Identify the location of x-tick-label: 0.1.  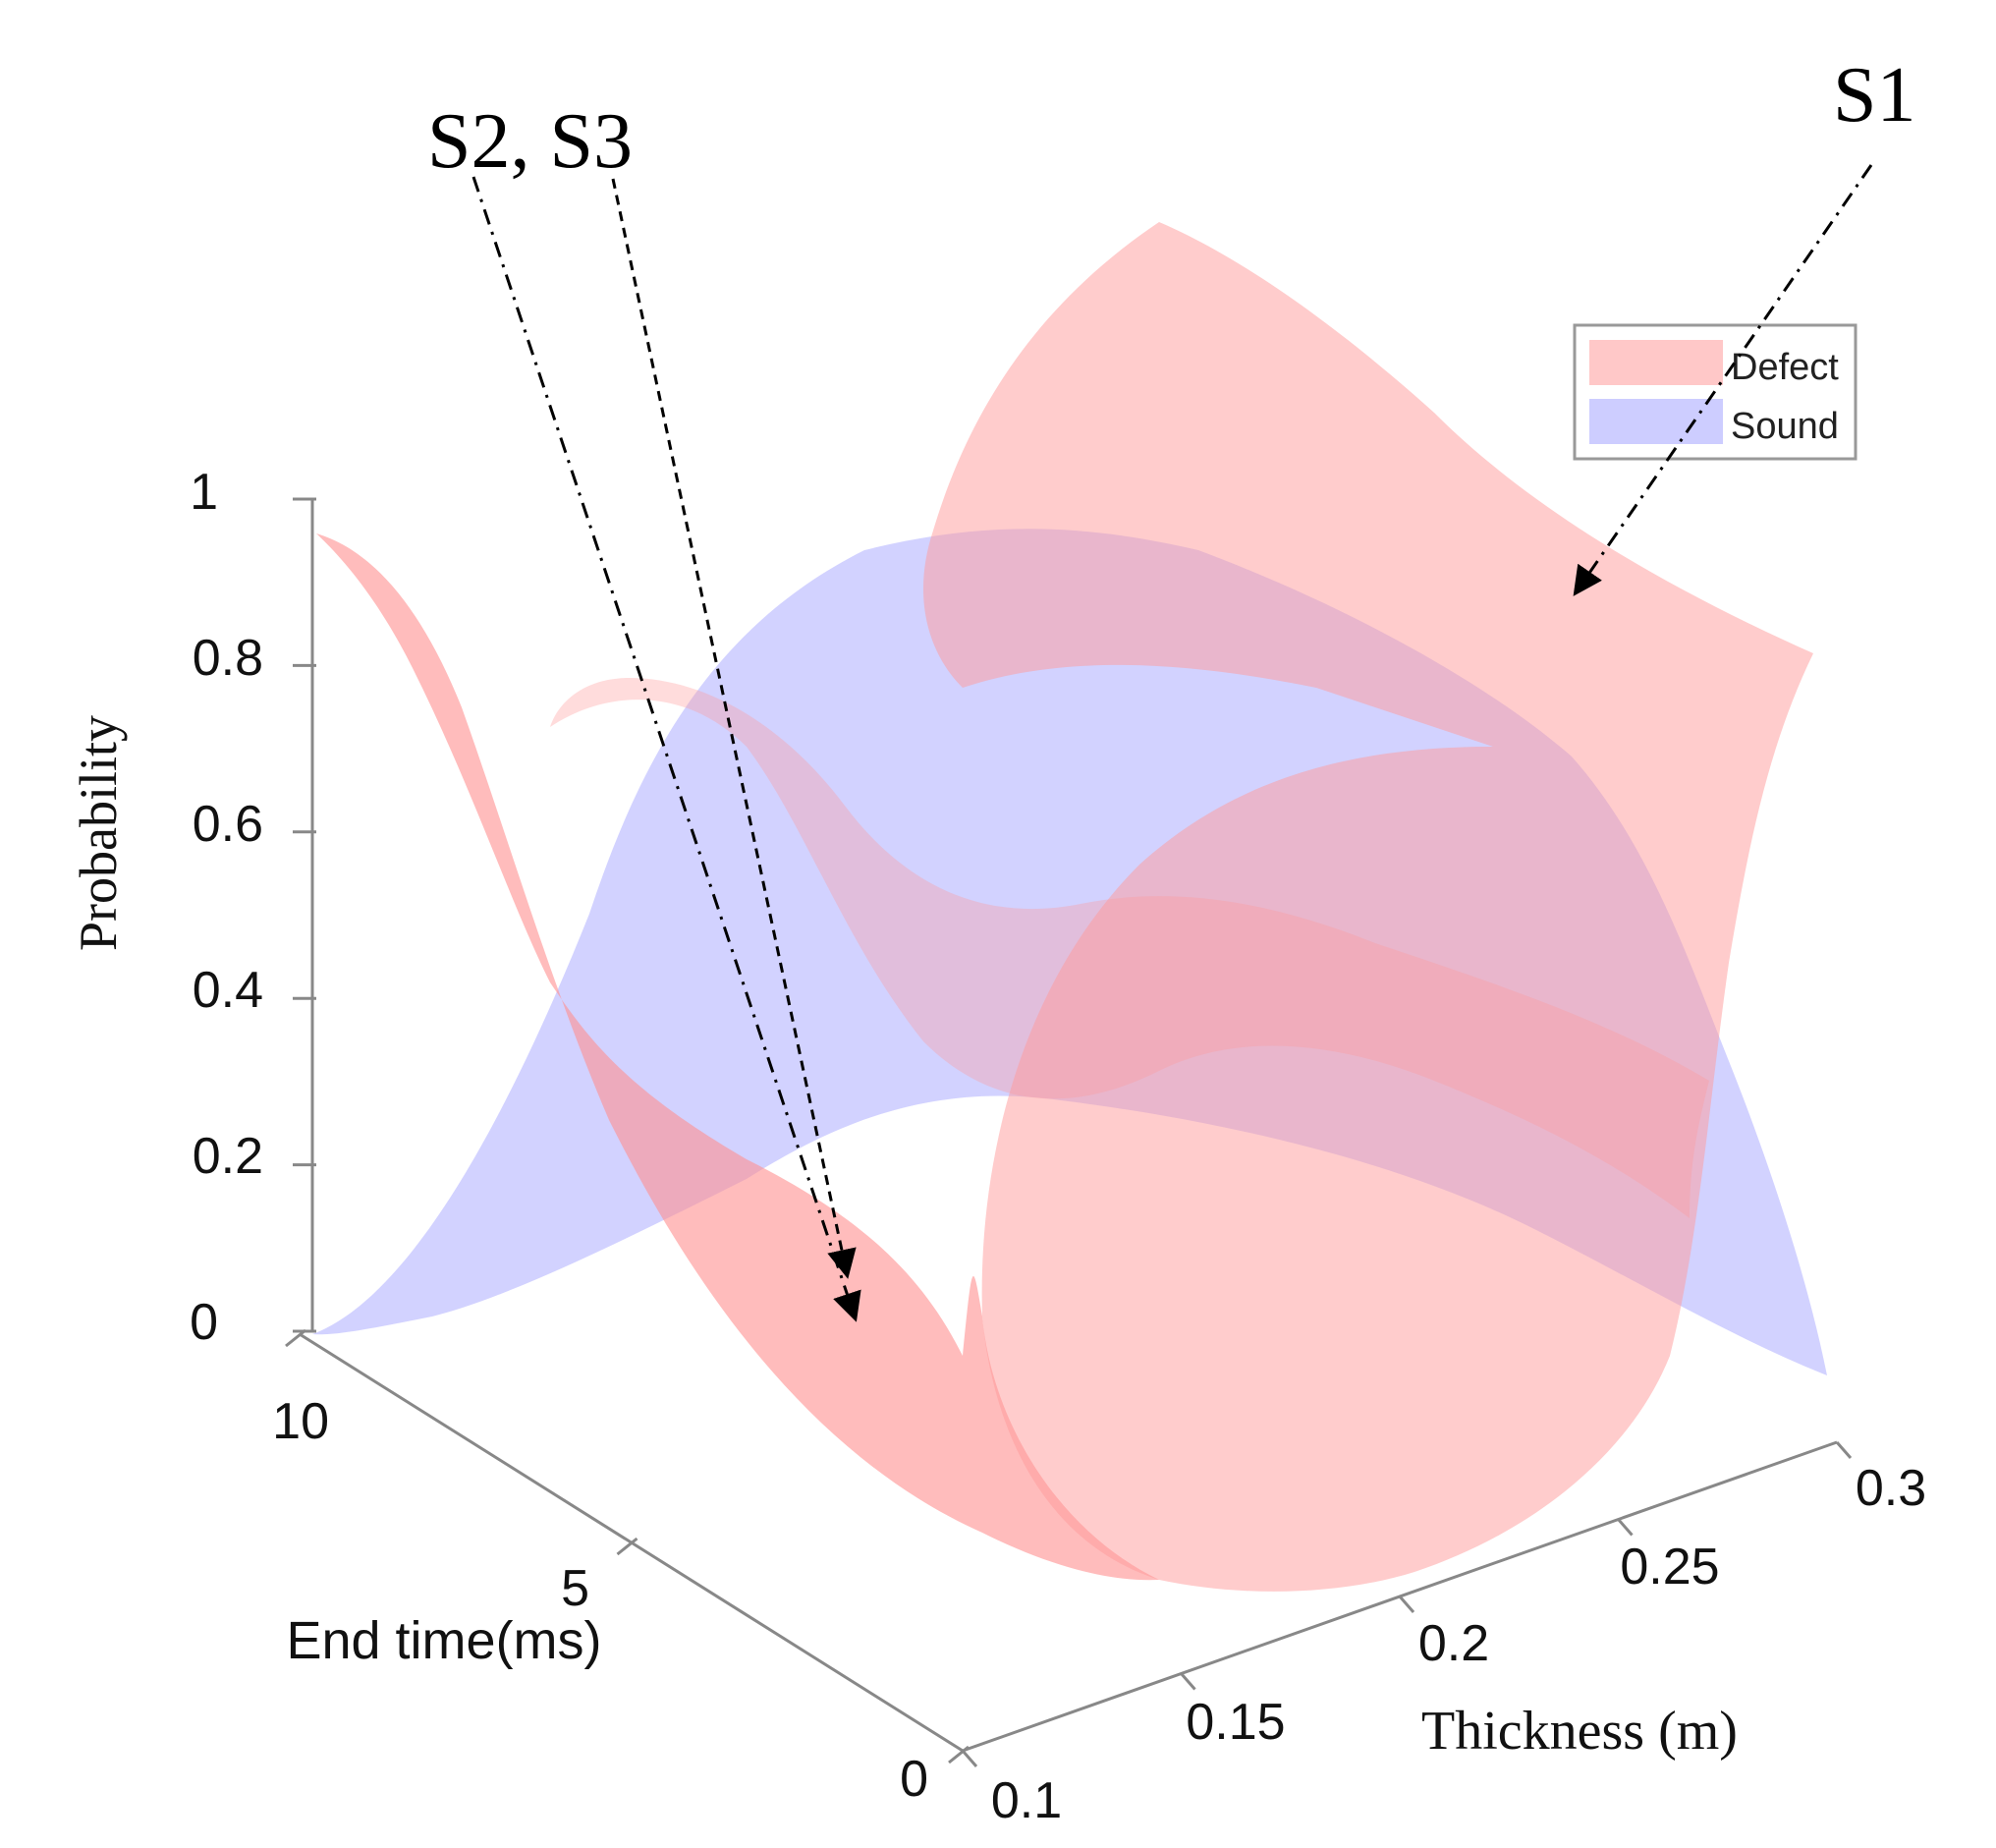
(1026, 1800).